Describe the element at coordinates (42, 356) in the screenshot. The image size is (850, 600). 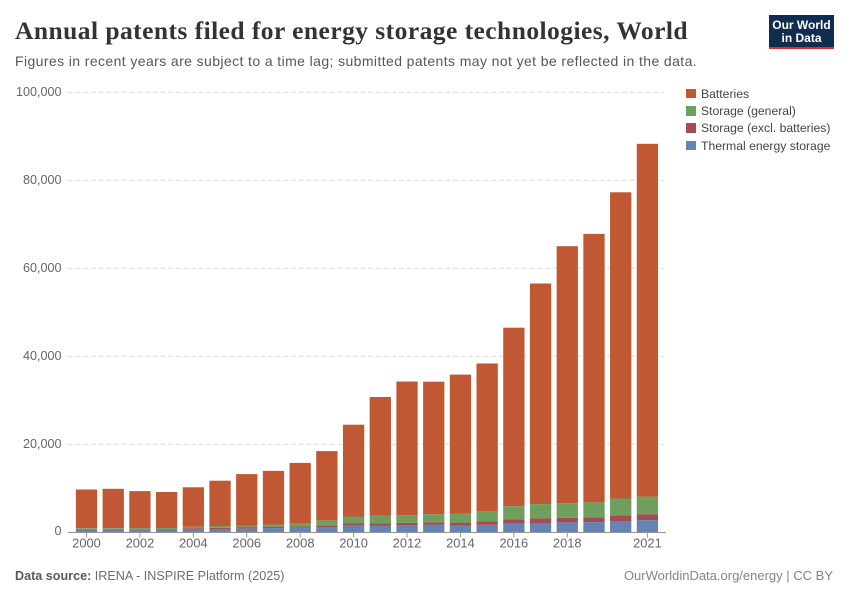
I see `svg-text: 40,000` at that location.